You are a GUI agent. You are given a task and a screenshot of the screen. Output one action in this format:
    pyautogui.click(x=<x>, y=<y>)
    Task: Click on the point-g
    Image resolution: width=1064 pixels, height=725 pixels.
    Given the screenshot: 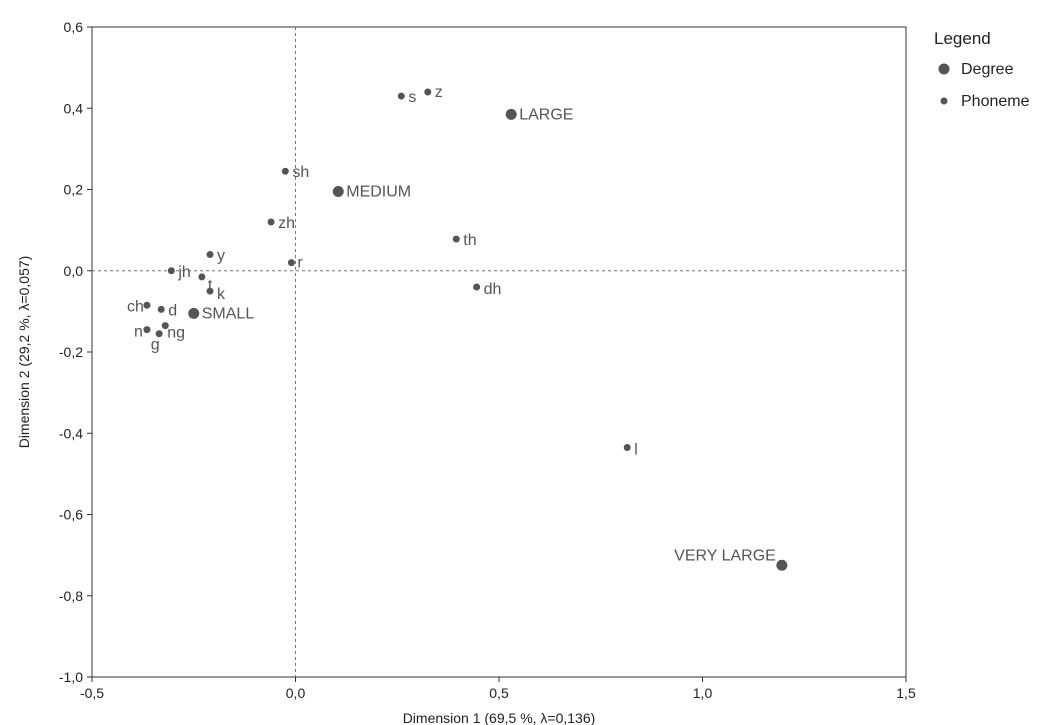 What is the action you would take?
    pyautogui.click(x=159, y=334)
    